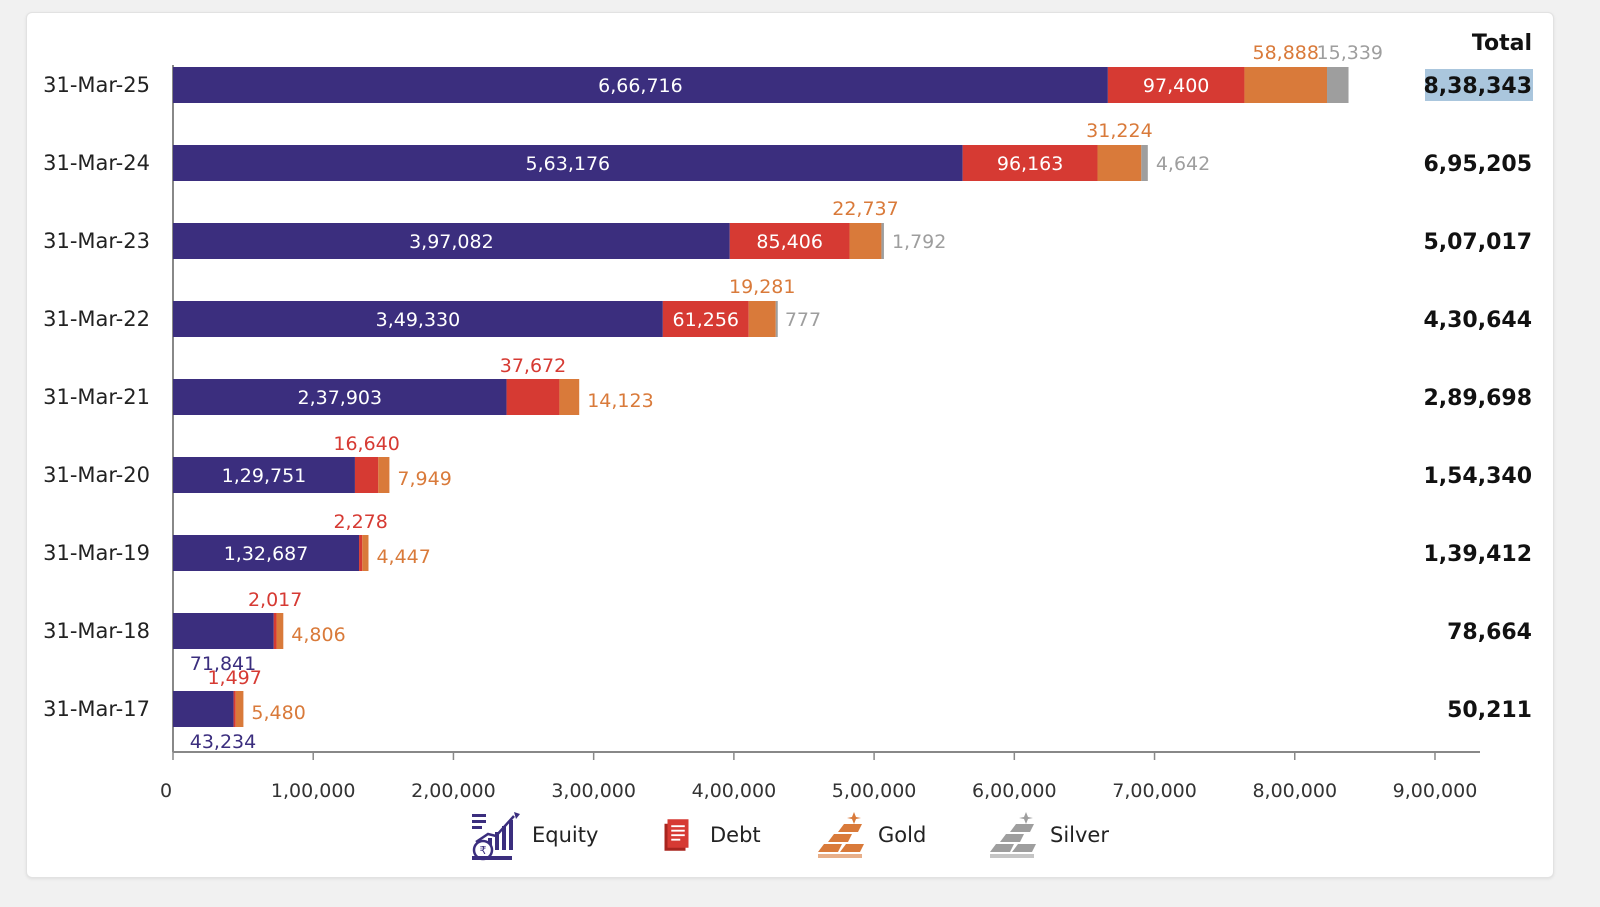 The image size is (1600, 907). Describe the element at coordinates (366, 444) in the screenshot. I see `data-label-debt: 16,640` at that location.